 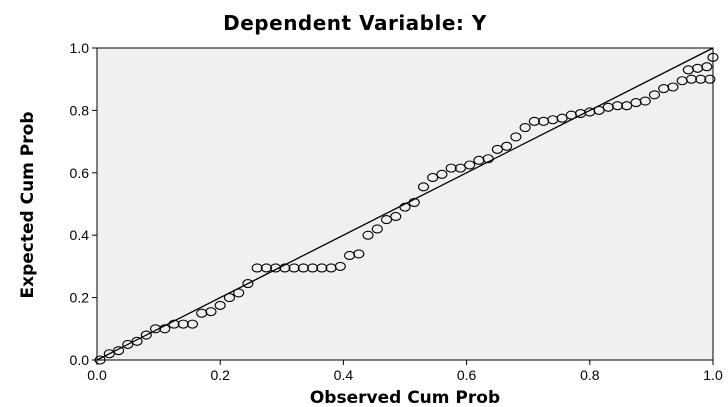 What do you see at coordinates (28, 205) in the screenshot?
I see `y-axis-label: Expected Cum Prob` at bounding box center [28, 205].